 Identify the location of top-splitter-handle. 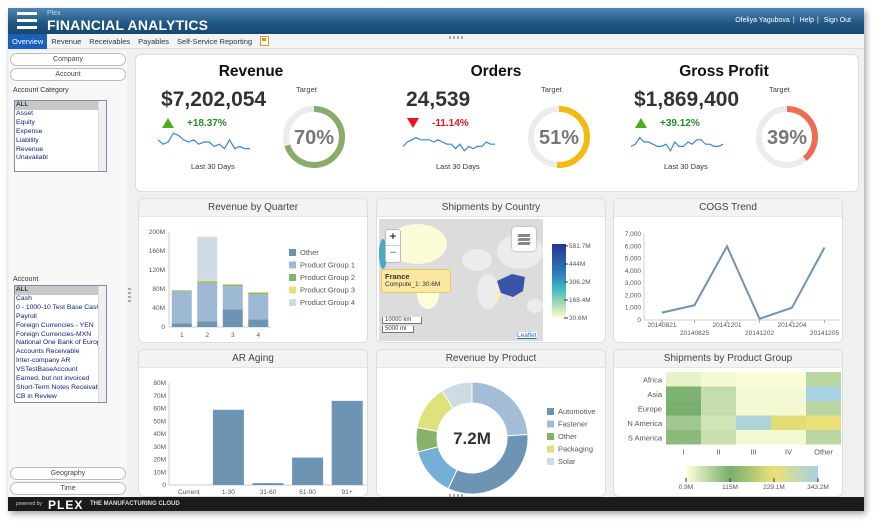
(456, 37).